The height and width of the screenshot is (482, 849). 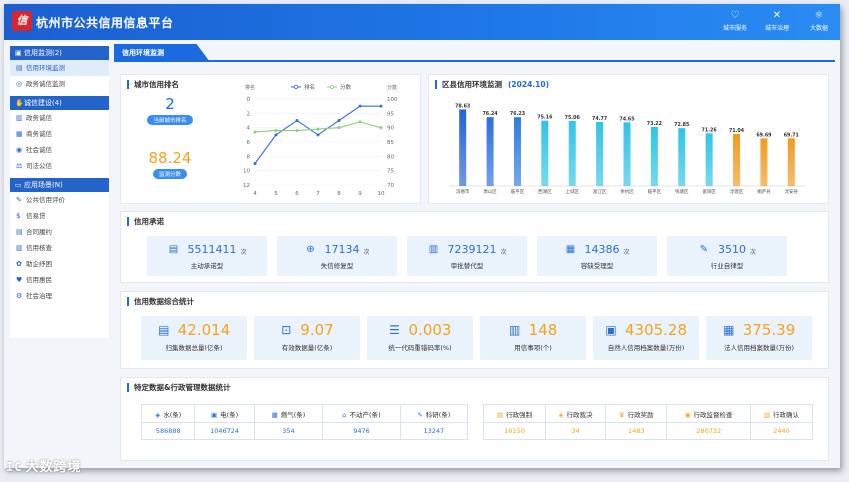 What do you see at coordinates (45, 200) in the screenshot?
I see `sidebar-item-label: 公共信用评价` at bounding box center [45, 200].